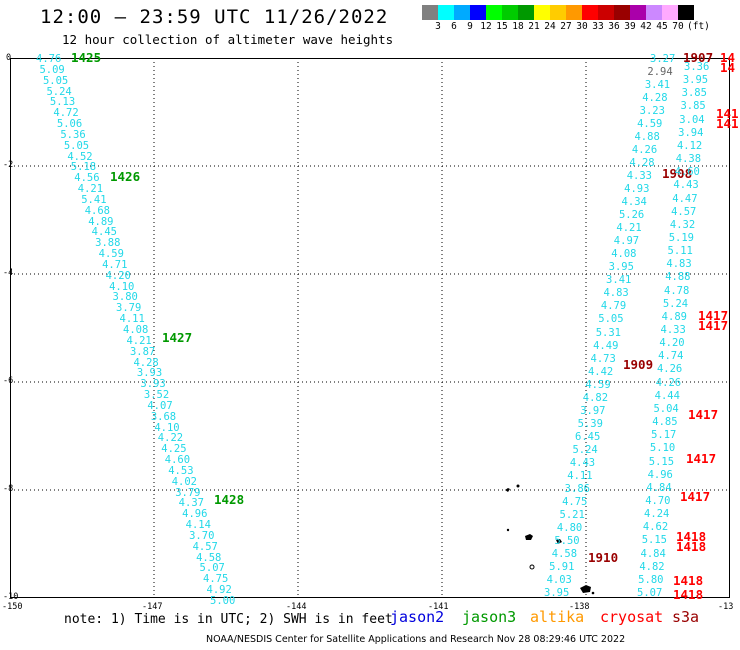 Image resolution: width=740 pixels, height=650 pixels. I want to click on wave-height-point: 5.21, so click(572, 514).